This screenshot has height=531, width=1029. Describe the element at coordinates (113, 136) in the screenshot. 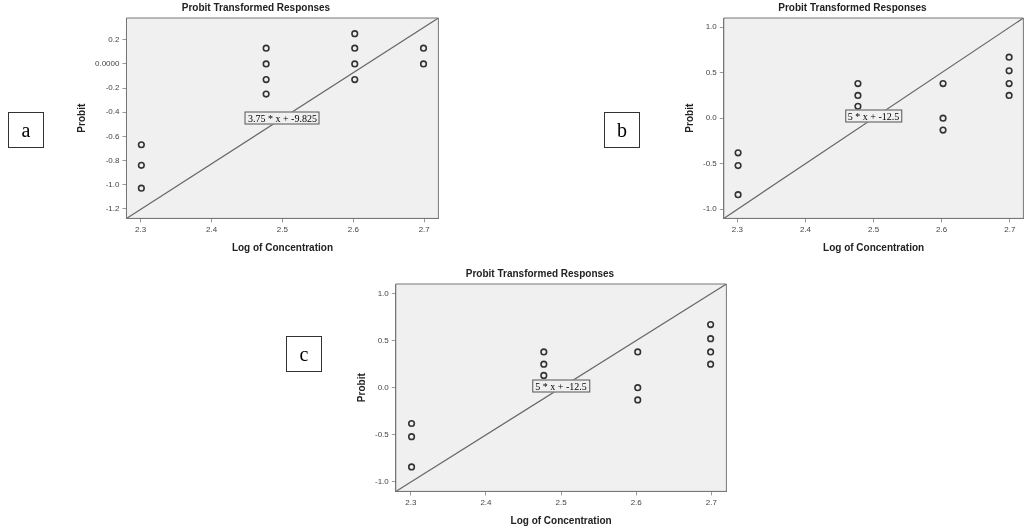

I see `y-tick-label: -0.6` at that location.